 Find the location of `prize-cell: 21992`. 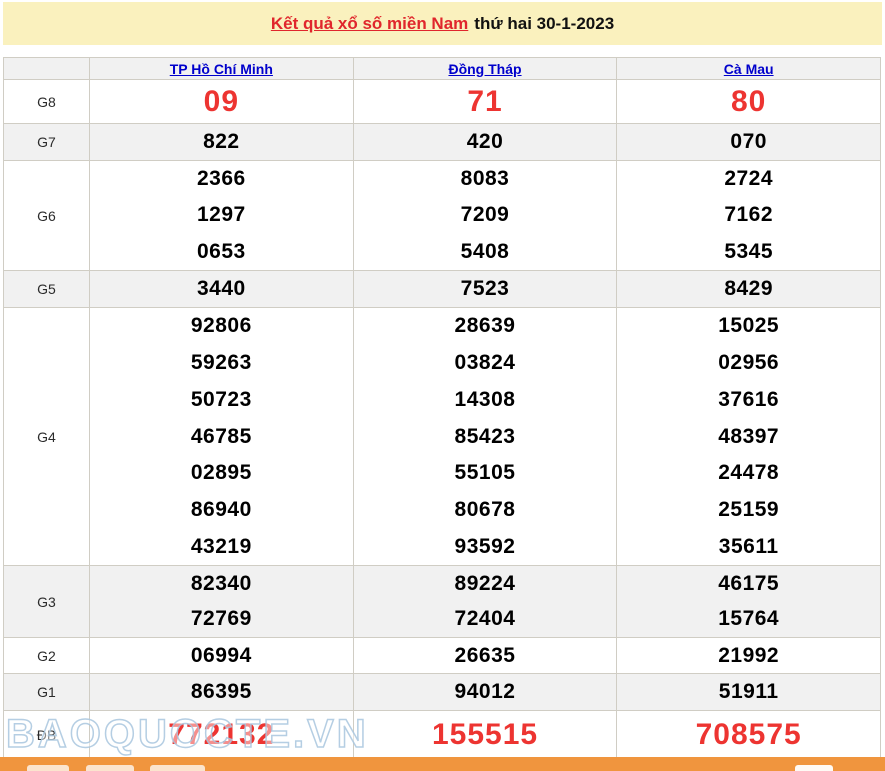

prize-cell: 21992 is located at coordinates (748, 655).